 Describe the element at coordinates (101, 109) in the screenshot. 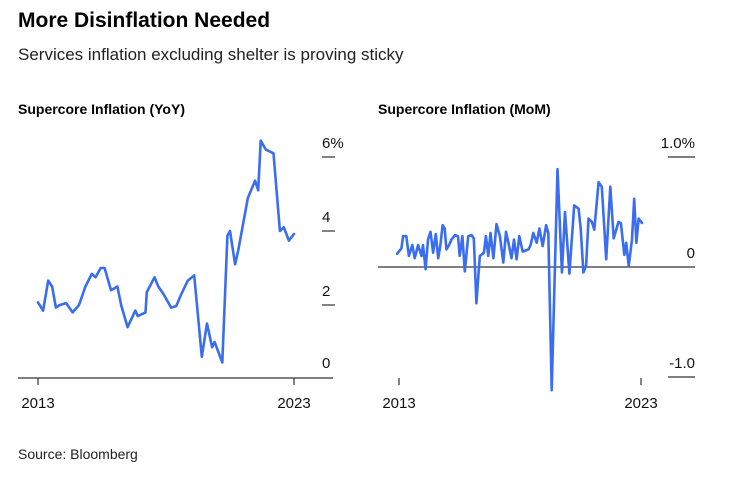

I see `yoy-chart-title: Supercore Inflation (YoY)` at that location.